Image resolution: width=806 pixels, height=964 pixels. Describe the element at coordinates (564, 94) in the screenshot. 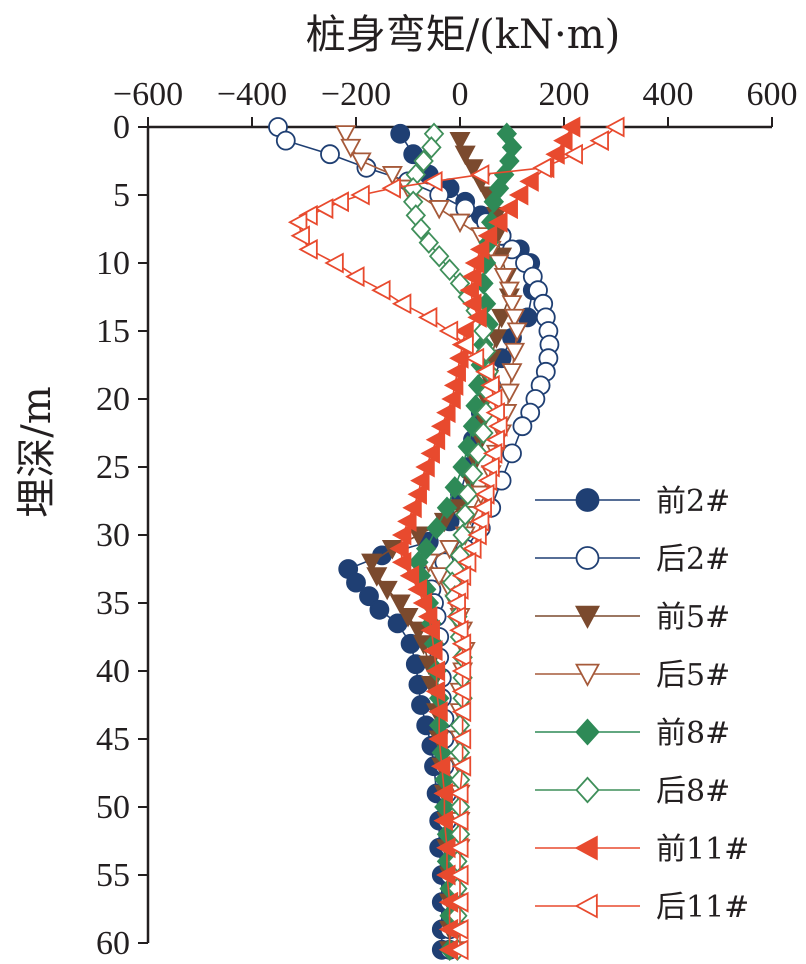

I see `x-tick-label: 200` at that location.